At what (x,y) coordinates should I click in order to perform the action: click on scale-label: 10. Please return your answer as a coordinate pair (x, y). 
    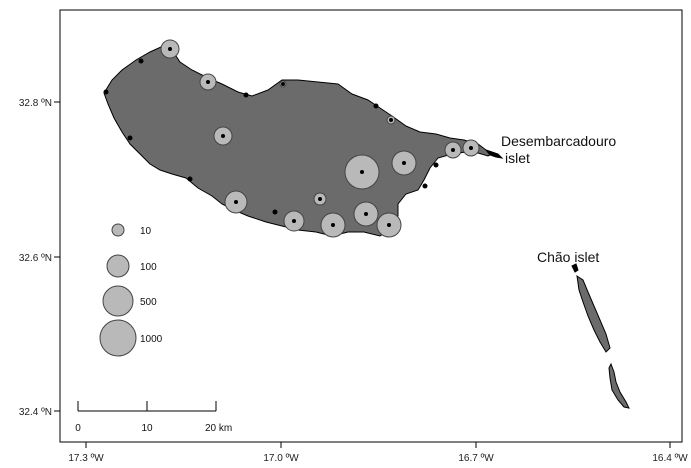
    Looking at the image, I should click on (147, 428).